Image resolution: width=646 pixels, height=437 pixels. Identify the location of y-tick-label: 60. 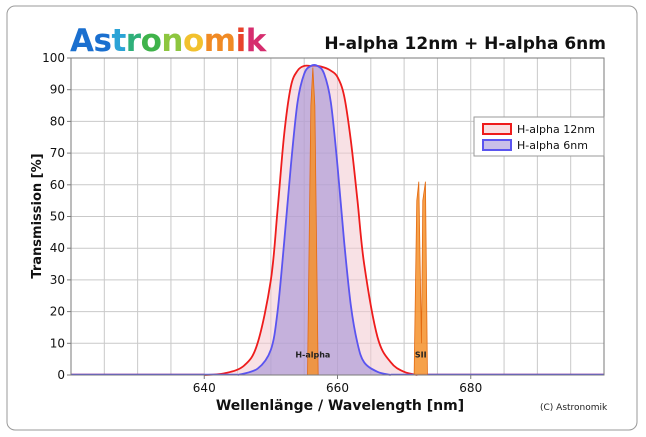
(57, 185).